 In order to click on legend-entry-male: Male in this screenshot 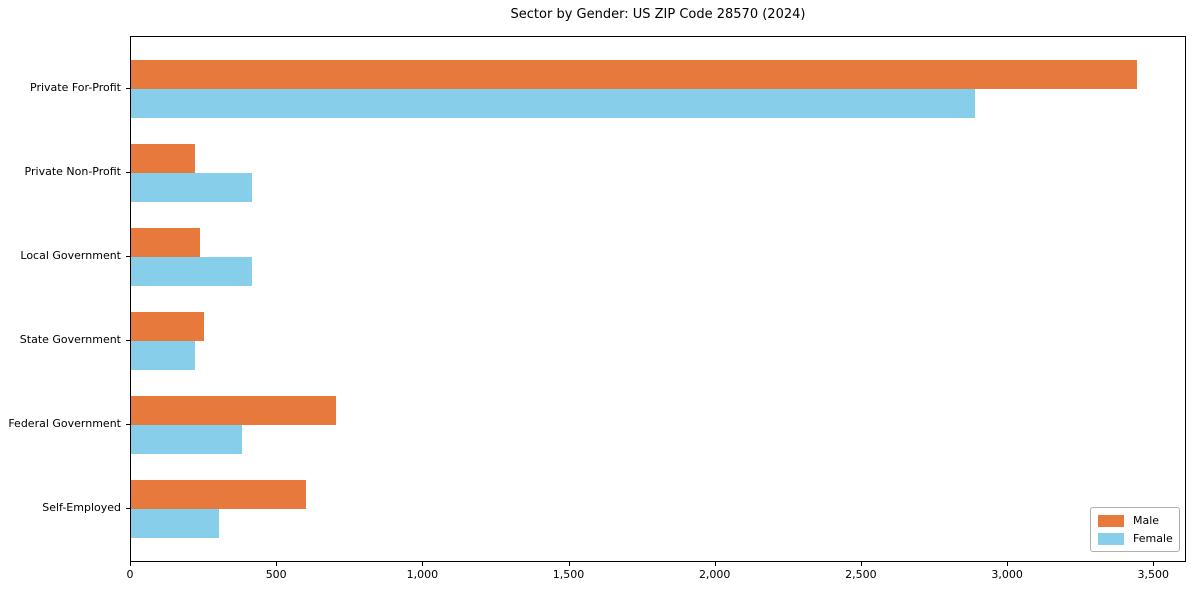, I will do `click(1135, 520)`.